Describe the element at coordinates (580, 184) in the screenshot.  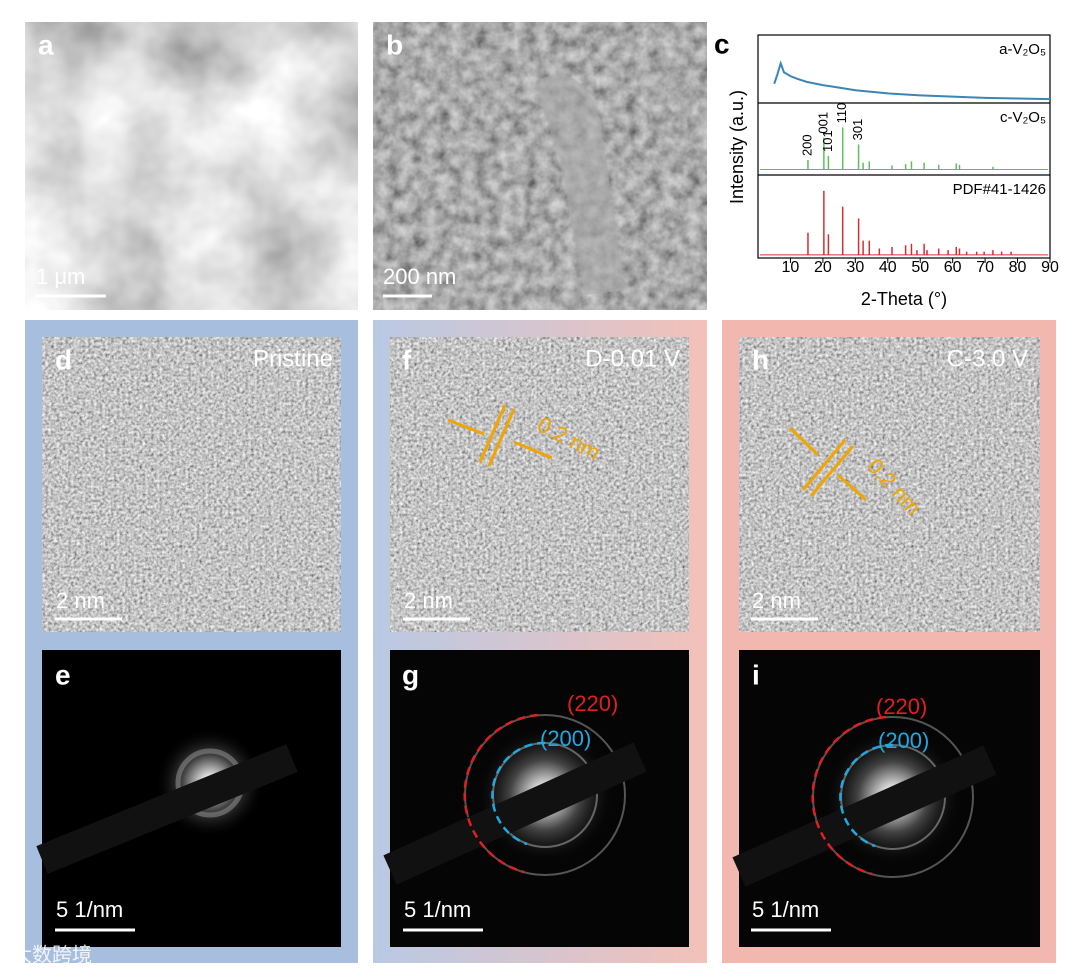
I see `sem-sheet` at that location.